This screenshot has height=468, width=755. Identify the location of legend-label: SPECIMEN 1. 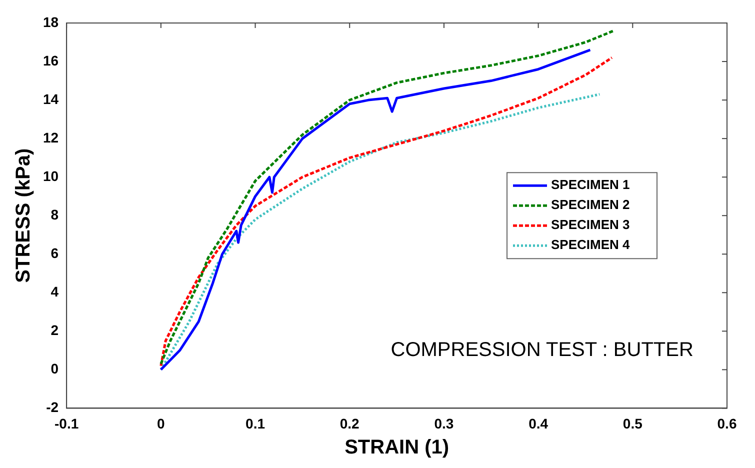
(590, 184).